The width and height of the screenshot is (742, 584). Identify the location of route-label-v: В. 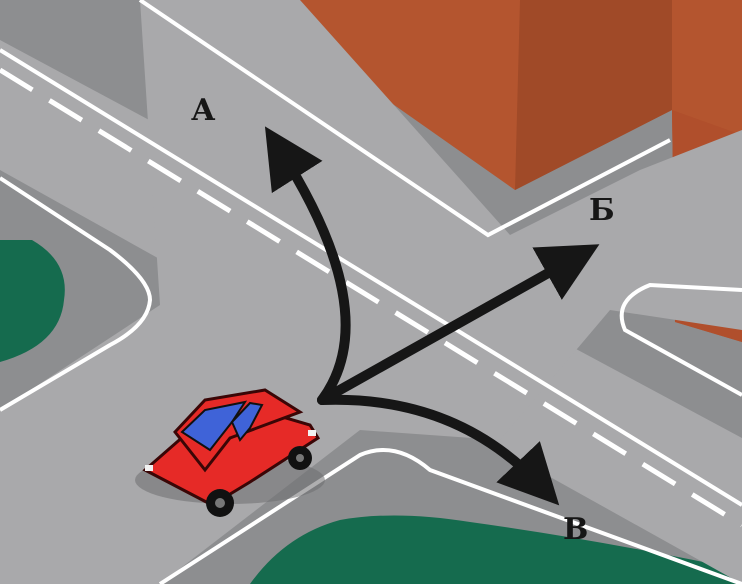
(576, 529).